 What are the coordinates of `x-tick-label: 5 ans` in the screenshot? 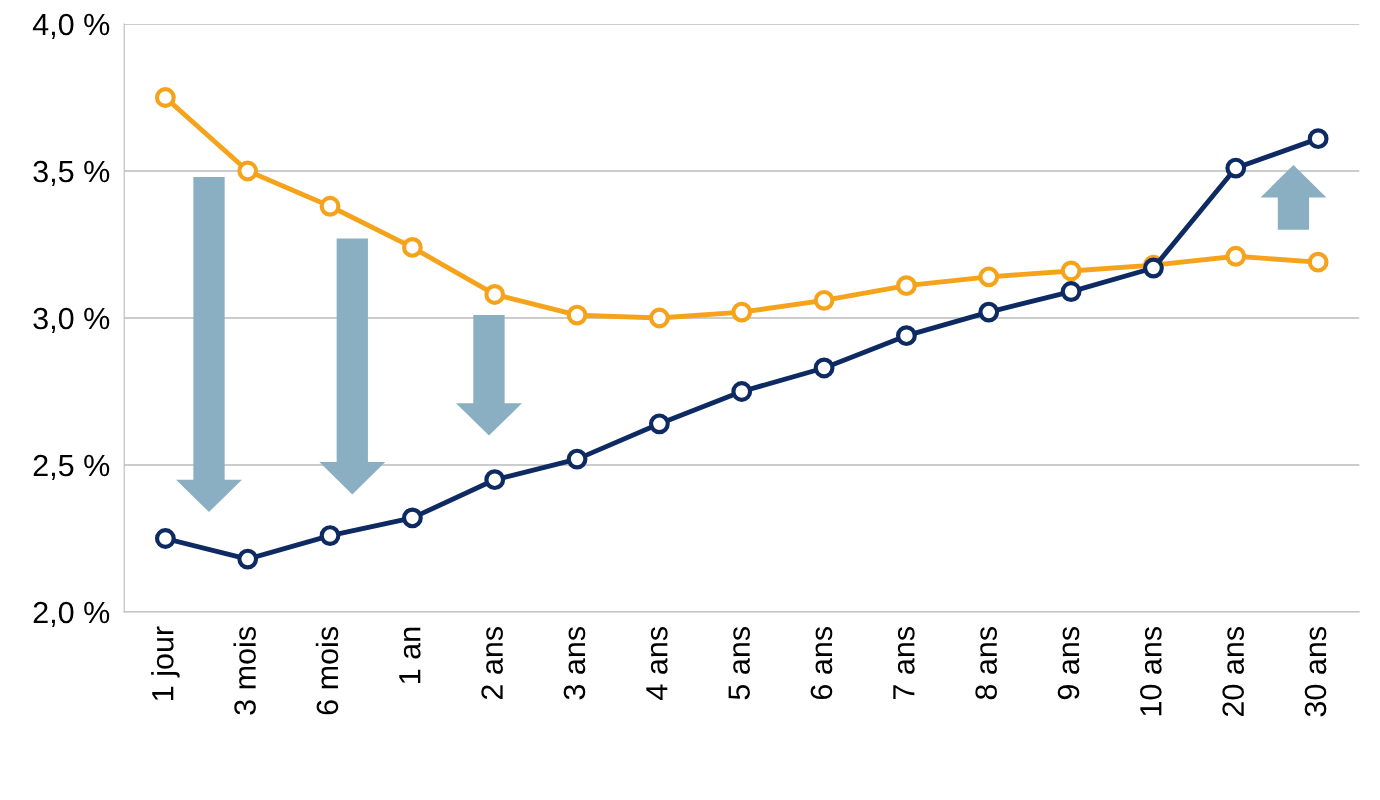 It's located at (739, 663).